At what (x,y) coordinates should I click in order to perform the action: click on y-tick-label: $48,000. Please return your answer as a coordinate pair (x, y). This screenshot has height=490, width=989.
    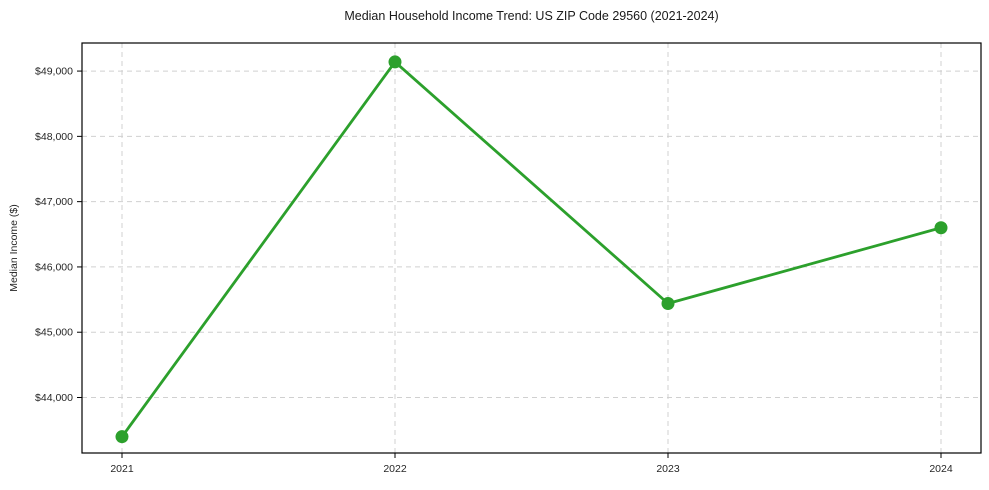
    Looking at the image, I should click on (54, 137).